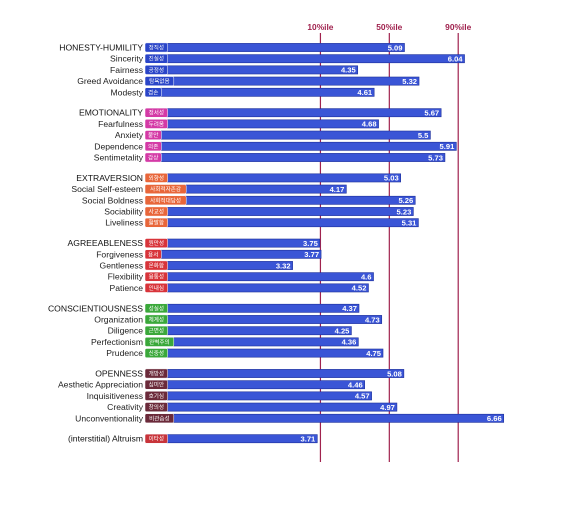 This screenshot has width=573, height=512. Describe the element at coordinates (118, 320) in the screenshot. I see `facet-label: Organization` at that location.